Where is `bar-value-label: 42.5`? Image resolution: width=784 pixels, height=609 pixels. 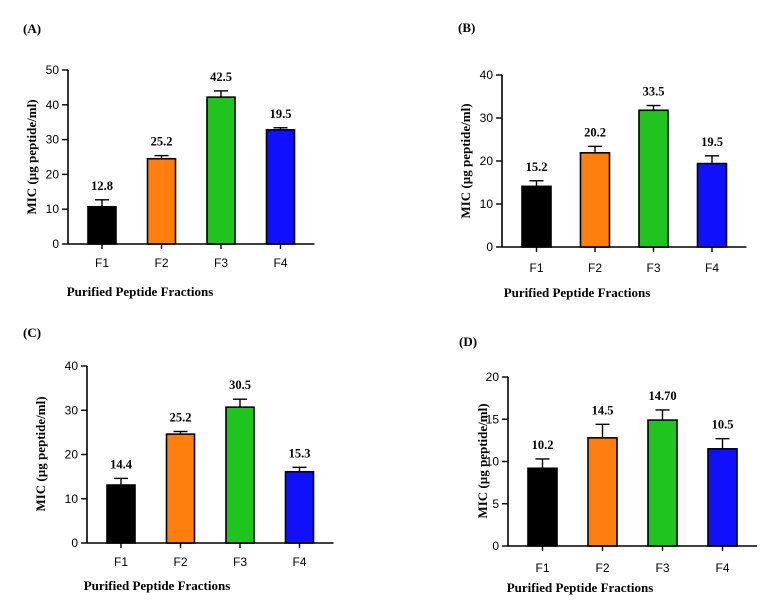 bar-value-label: 42.5 is located at coordinates (221, 77).